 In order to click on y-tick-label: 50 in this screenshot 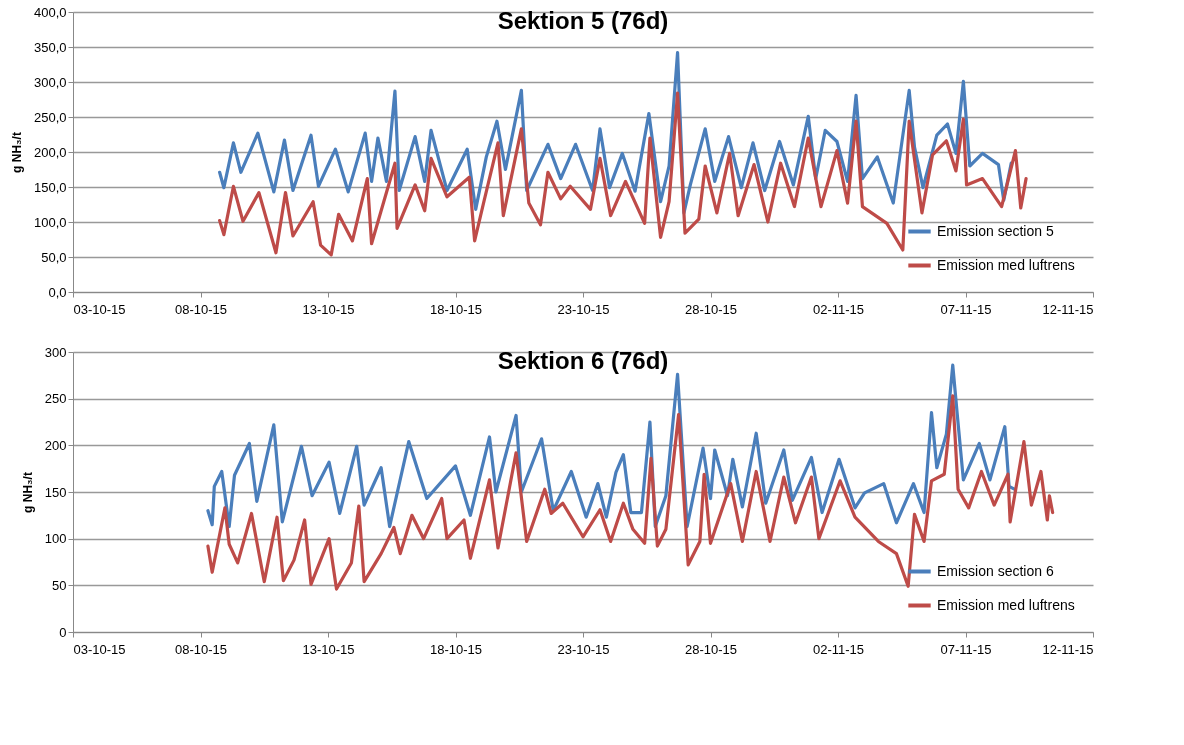, I will do `click(59, 585)`.